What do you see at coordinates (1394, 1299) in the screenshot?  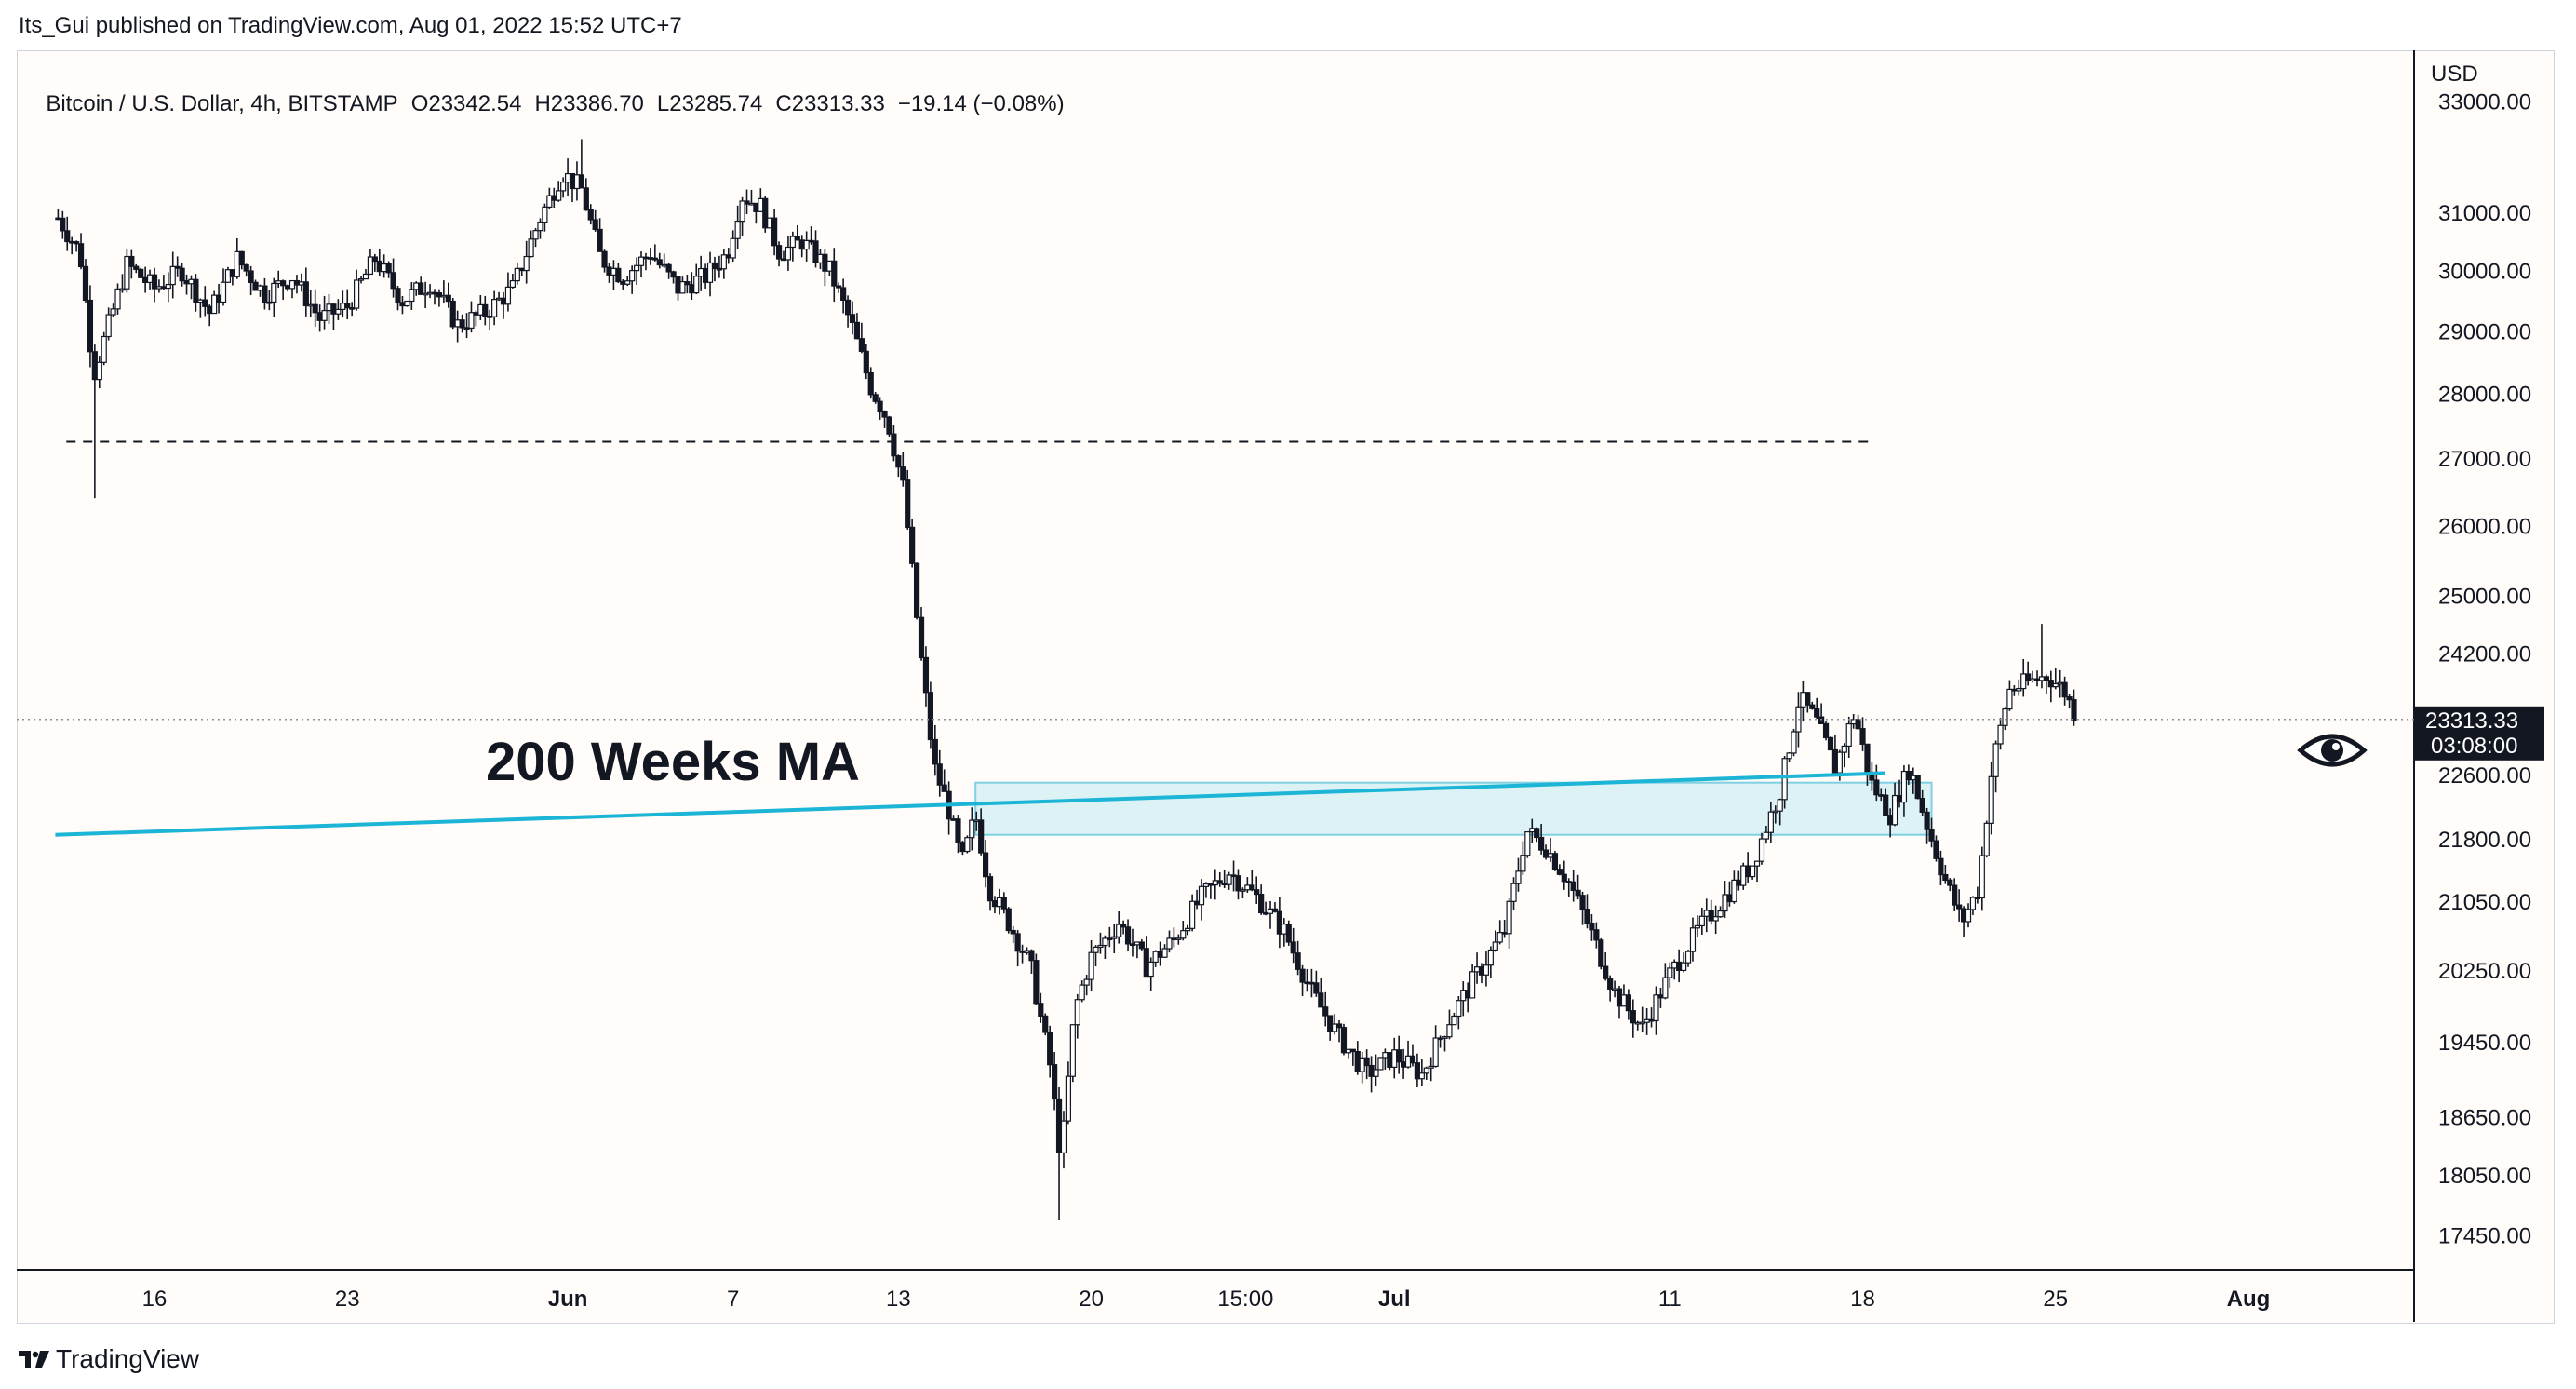 I see `time-tick-label: Jul` at bounding box center [1394, 1299].